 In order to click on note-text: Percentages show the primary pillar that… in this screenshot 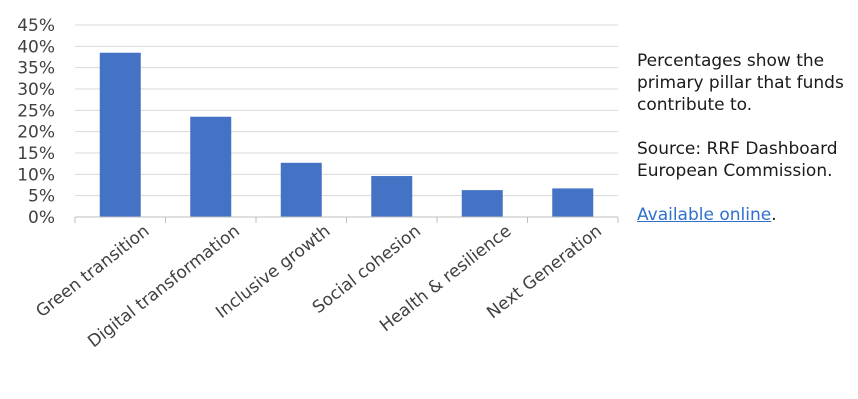, I will do `click(740, 83)`.